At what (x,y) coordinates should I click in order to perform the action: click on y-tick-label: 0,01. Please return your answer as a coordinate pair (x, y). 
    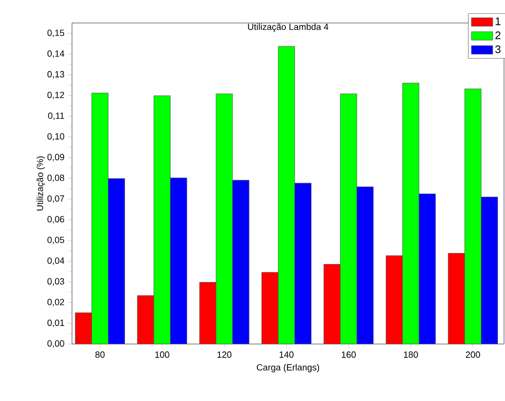
    Looking at the image, I should click on (55, 323).